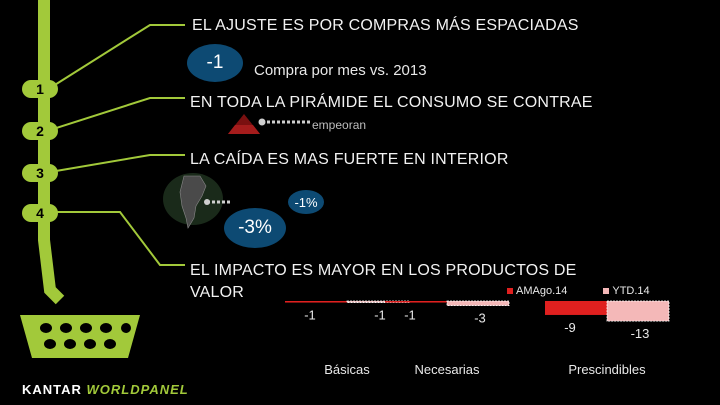 The width and height of the screenshot is (720, 405). What do you see at coordinates (316, 302) in the screenshot?
I see `bar-básicas-amago` at bounding box center [316, 302].